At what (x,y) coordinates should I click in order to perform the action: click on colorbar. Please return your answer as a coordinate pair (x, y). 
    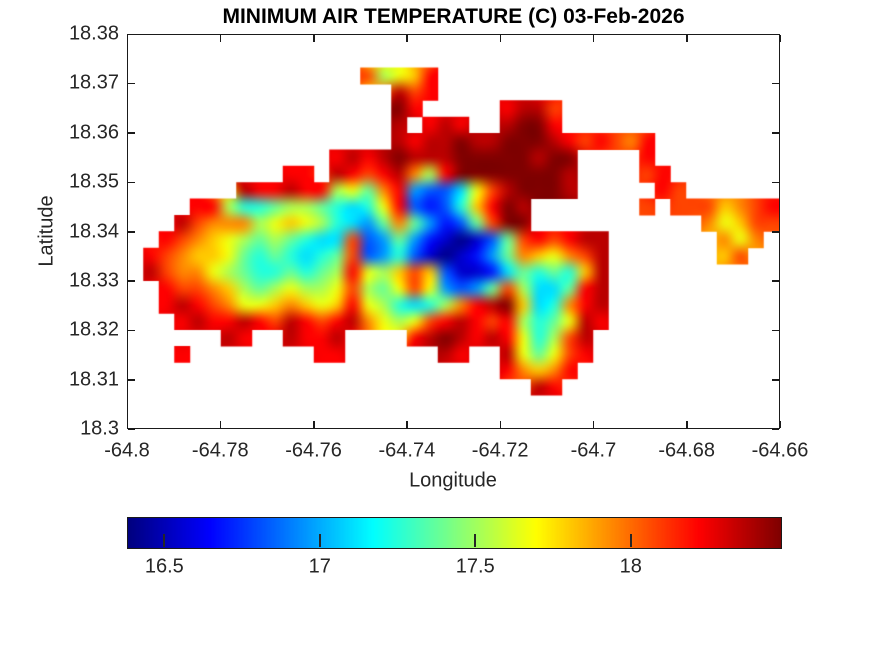
    Looking at the image, I should click on (454, 533).